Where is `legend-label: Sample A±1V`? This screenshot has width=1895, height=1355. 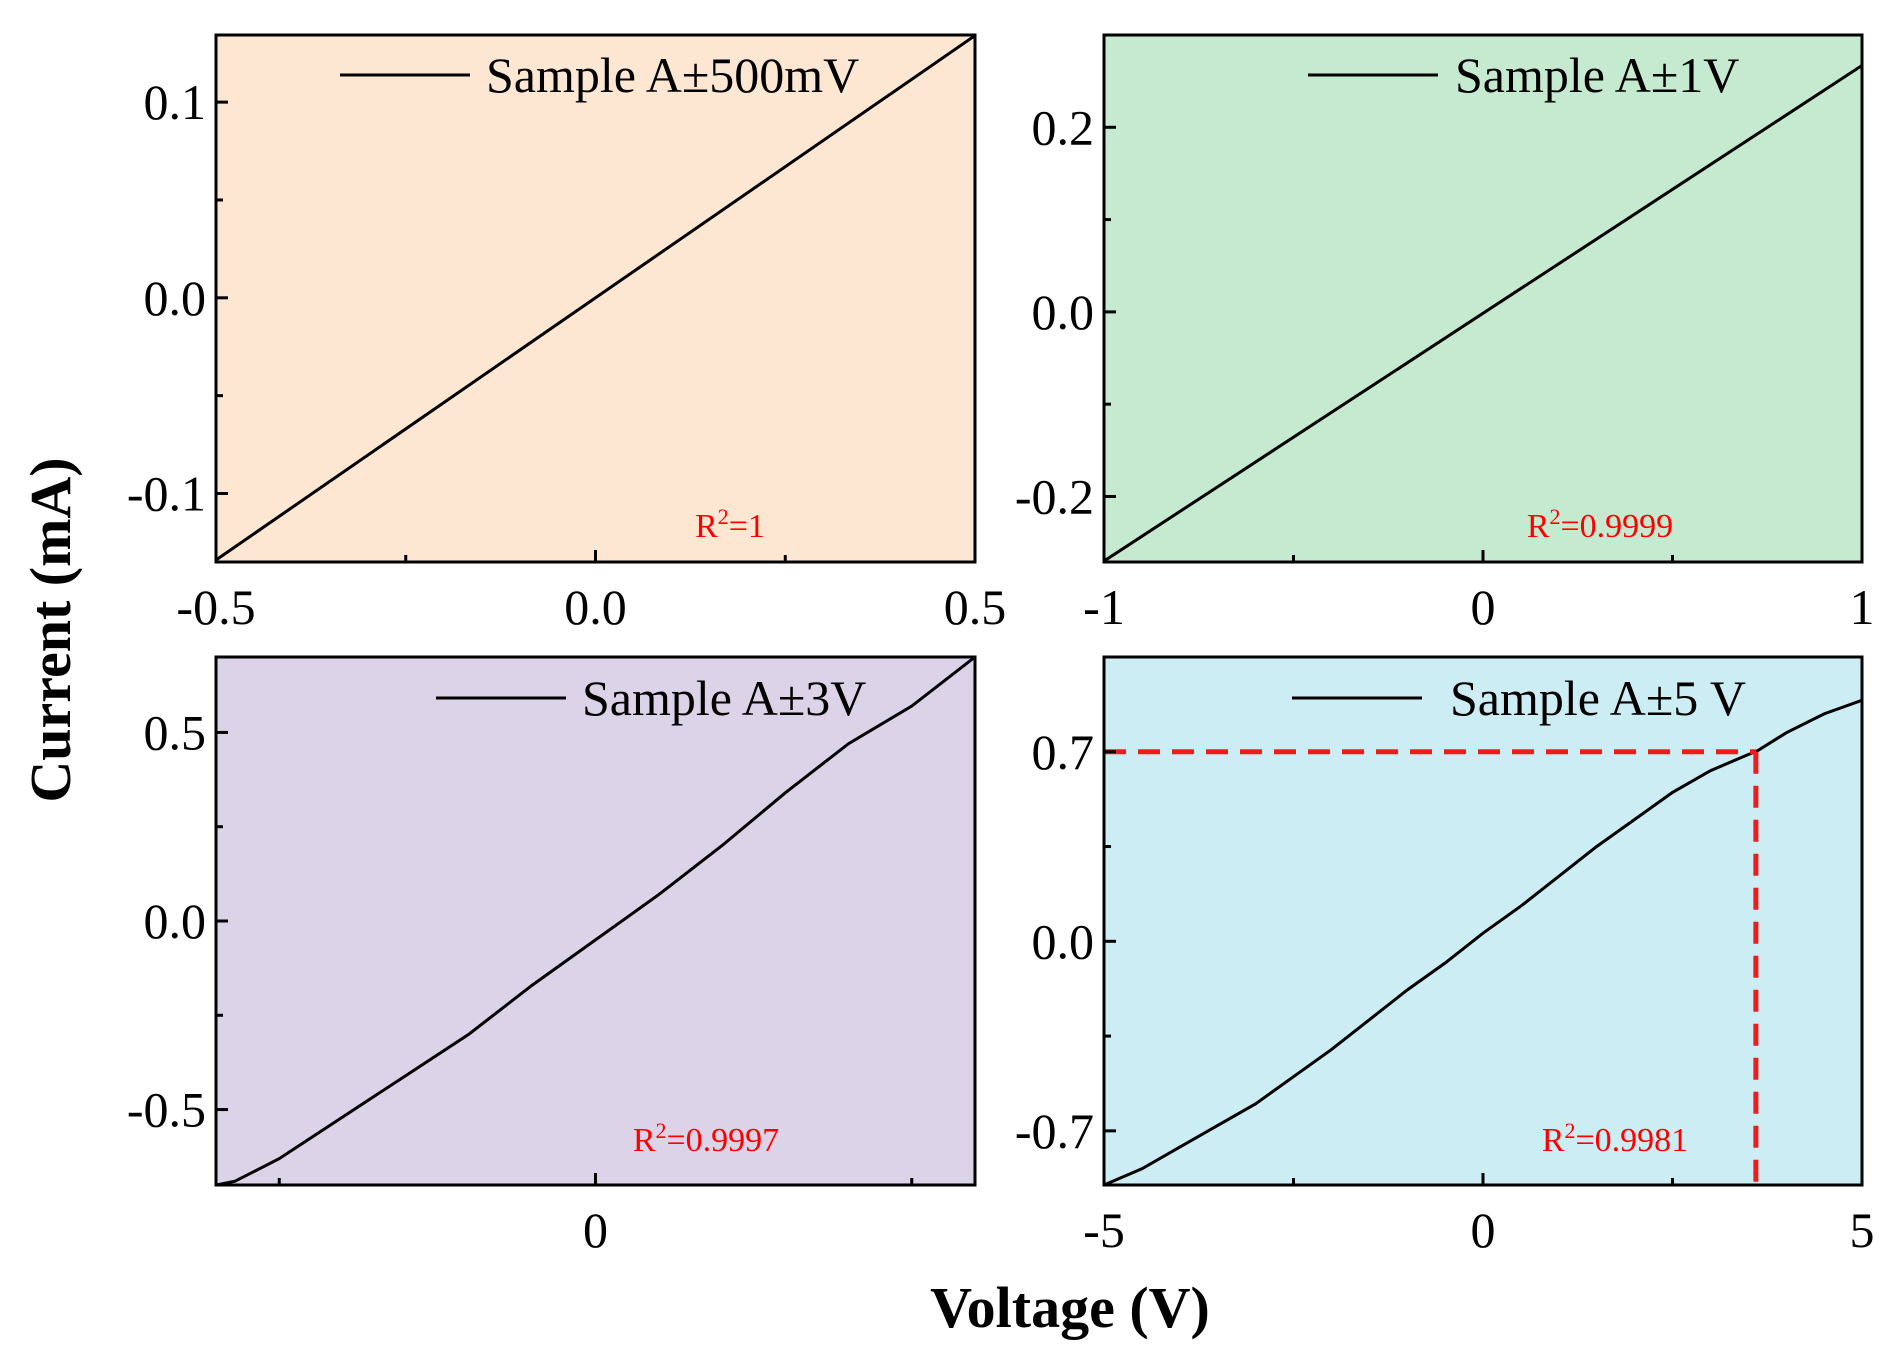 legend-label: Sample A±1V is located at coordinates (1597, 75).